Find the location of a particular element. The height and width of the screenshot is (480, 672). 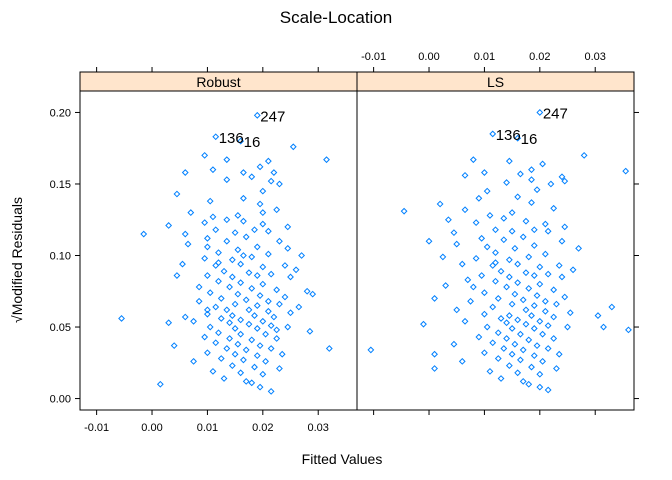

x-axis-title: Fitted Values is located at coordinates (342, 459).